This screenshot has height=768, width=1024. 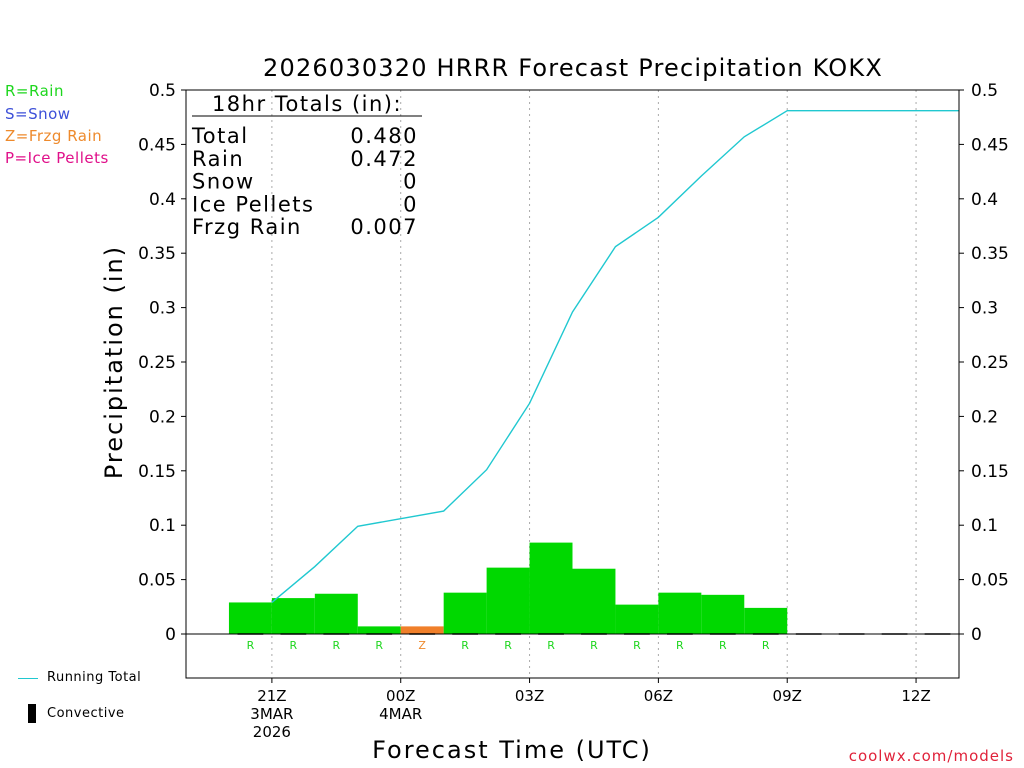 I want to click on y-tick-label-right: 0.25, so click(x=990, y=363).